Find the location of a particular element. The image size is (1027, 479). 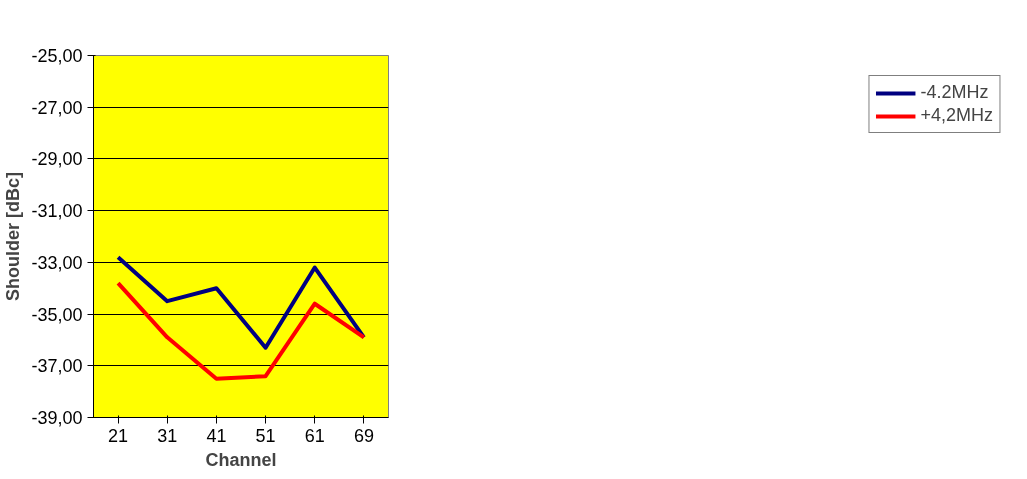

y-tick-label: -29,00 is located at coordinates (57, 159).